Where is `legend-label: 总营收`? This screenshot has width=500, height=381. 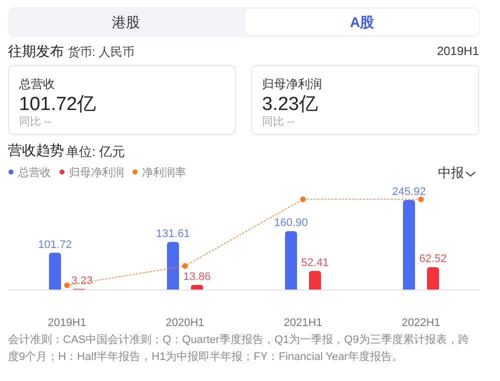
legend-label: 总营收 is located at coordinates (34, 172).